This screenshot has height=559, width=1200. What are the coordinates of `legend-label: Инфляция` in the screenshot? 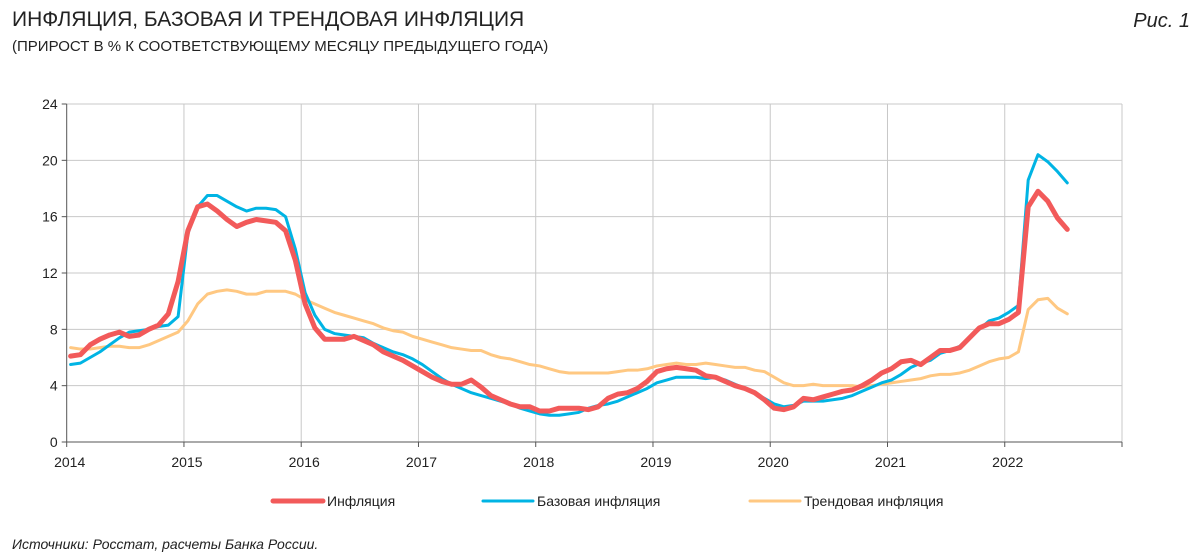 It's located at (361, 501).